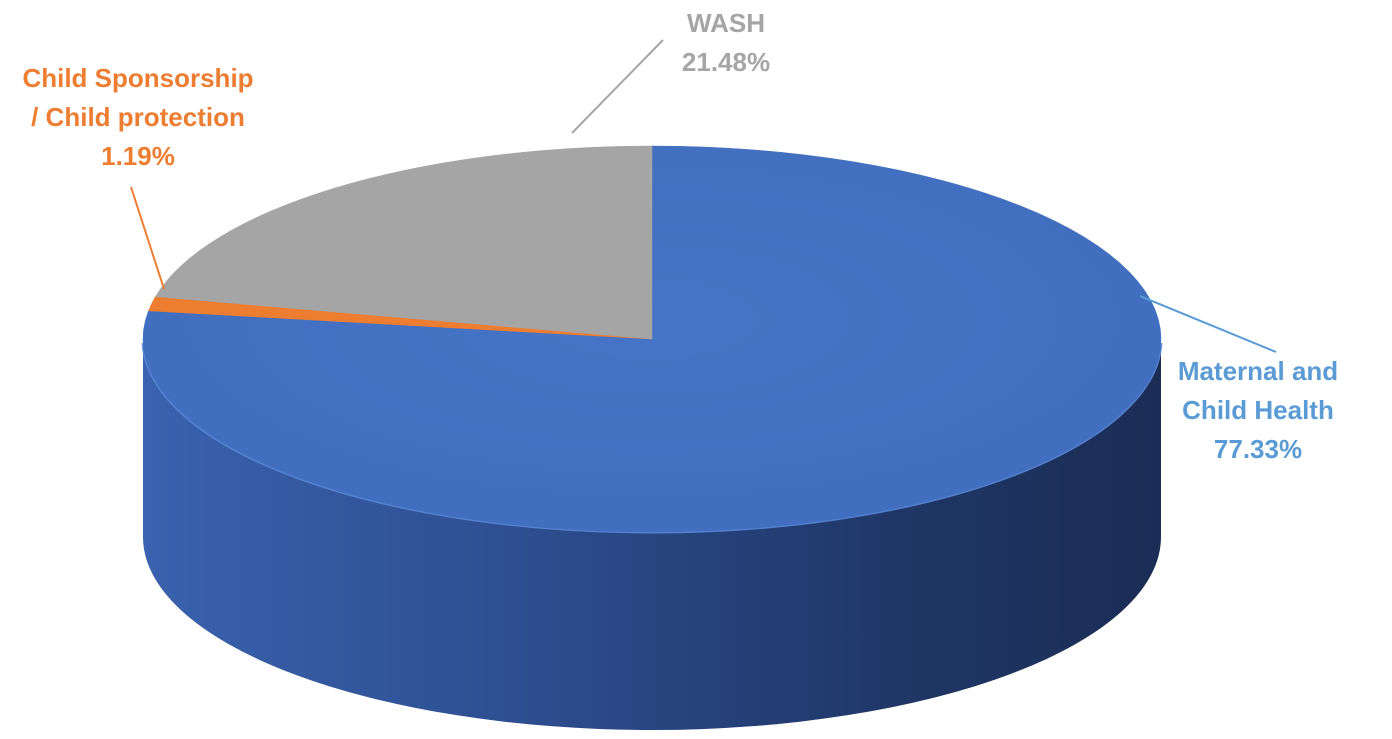  Describe the element at coordinates (138, 156) in the screenshot. I see `data-label-value: 1.19%` at that location.